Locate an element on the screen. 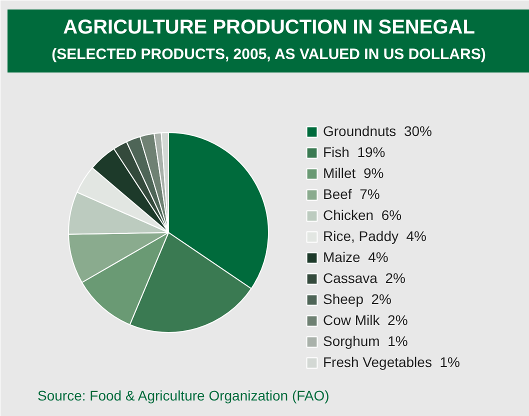  legend-label: Cow Milk 2% is located at coordinates (365, 320).